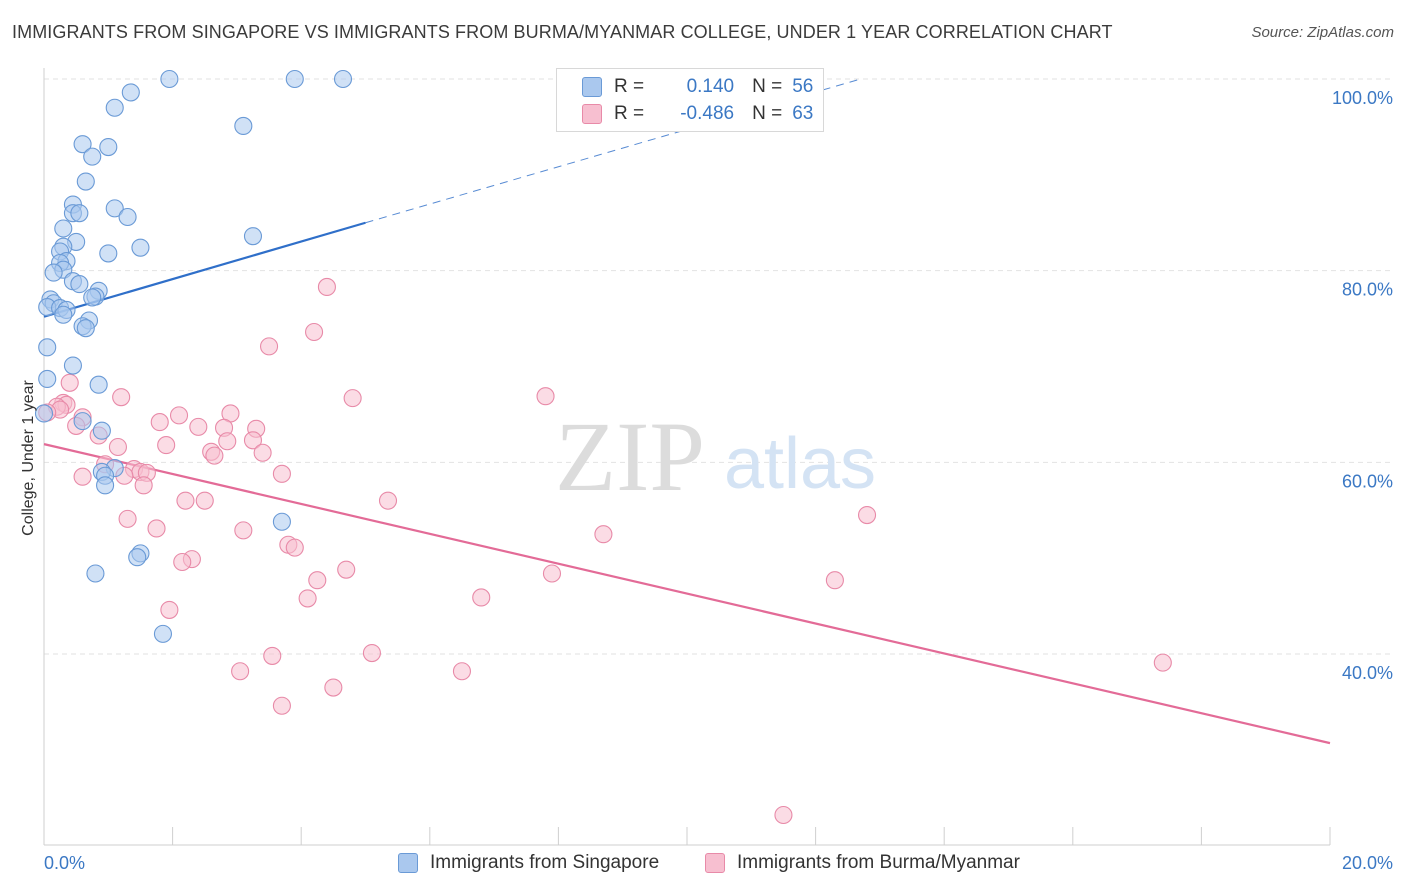  Describe the element at coordinates (1367, 673) in the screenshot. I see `y-tick-label: 40.0%` at that location.